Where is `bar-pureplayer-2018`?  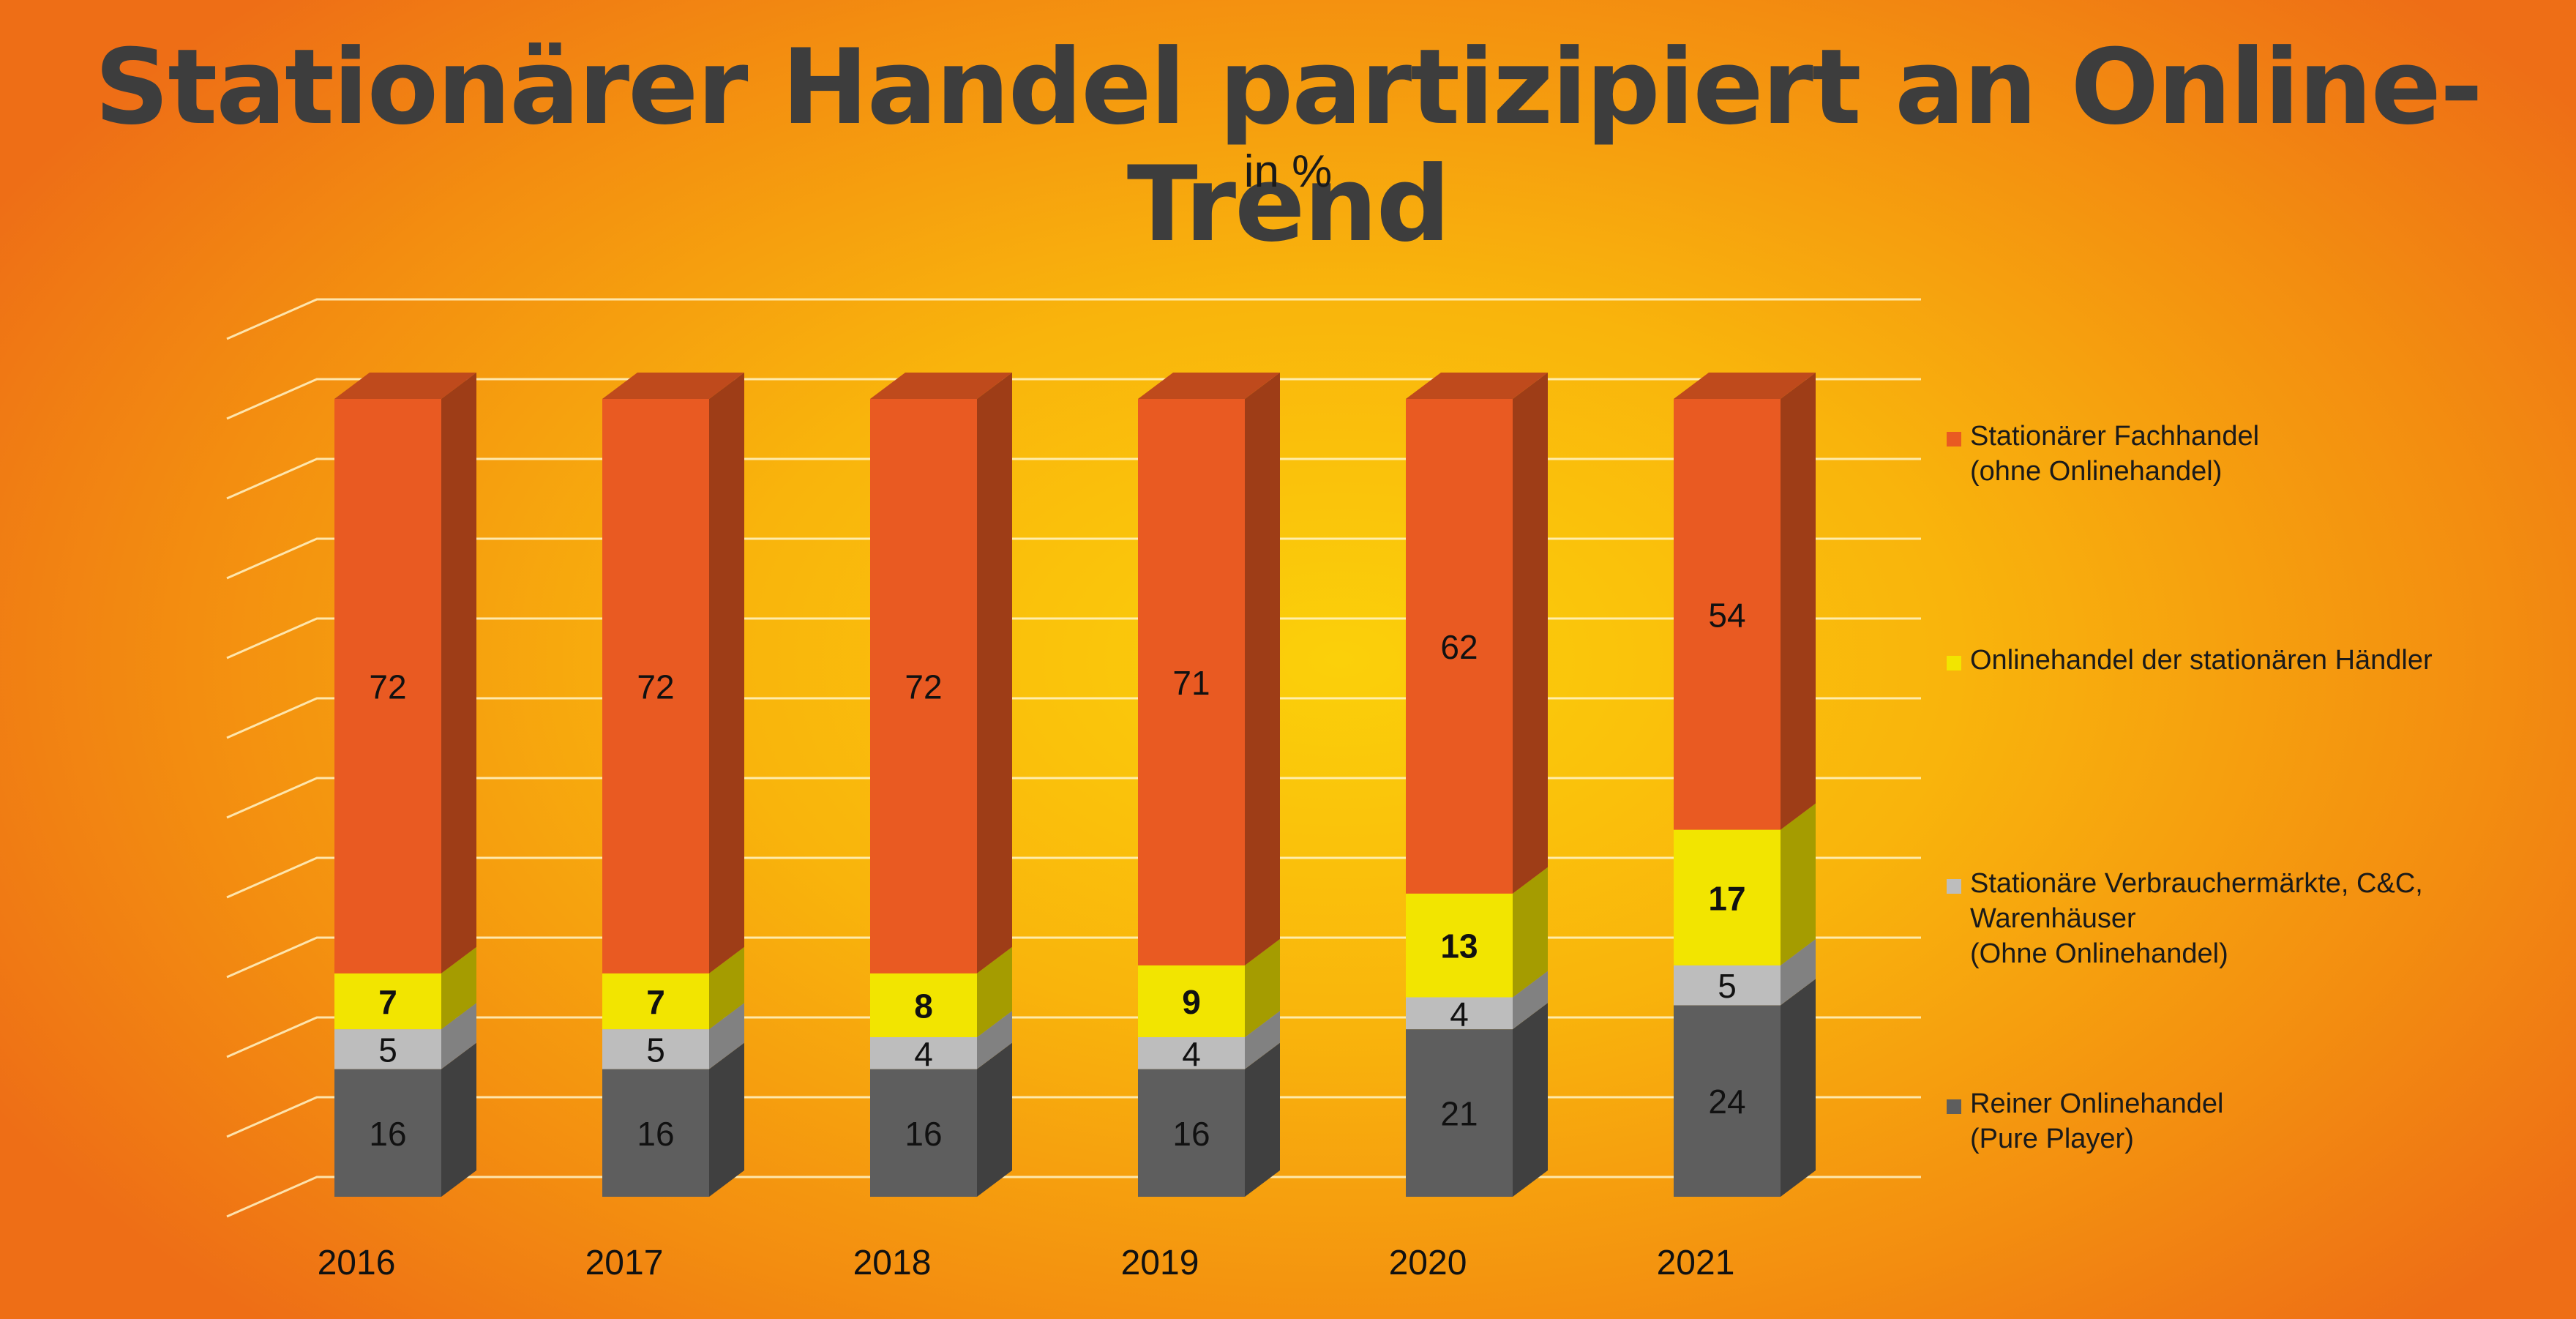
bar-pureplayer-2018 is located at coordinates (923, 1133).